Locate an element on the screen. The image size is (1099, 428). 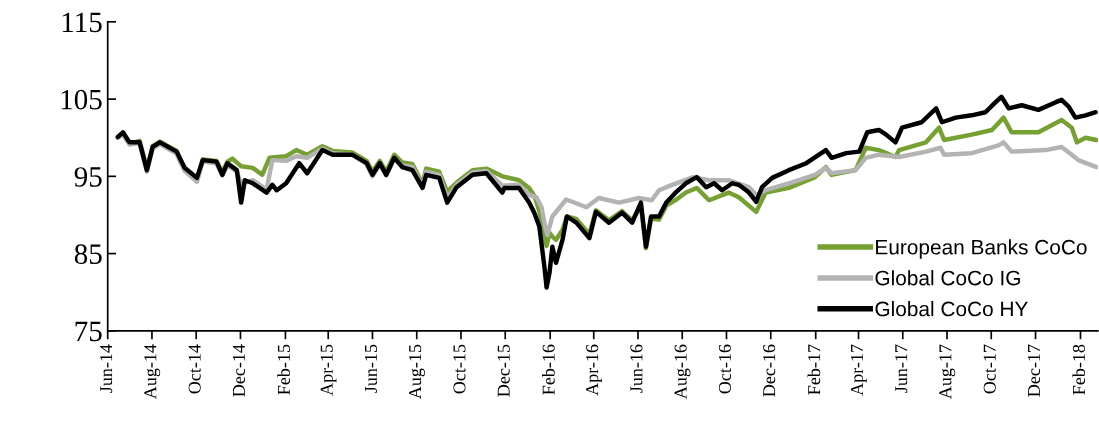
y-tick-label: 75 is located at coordinates (88, 331).